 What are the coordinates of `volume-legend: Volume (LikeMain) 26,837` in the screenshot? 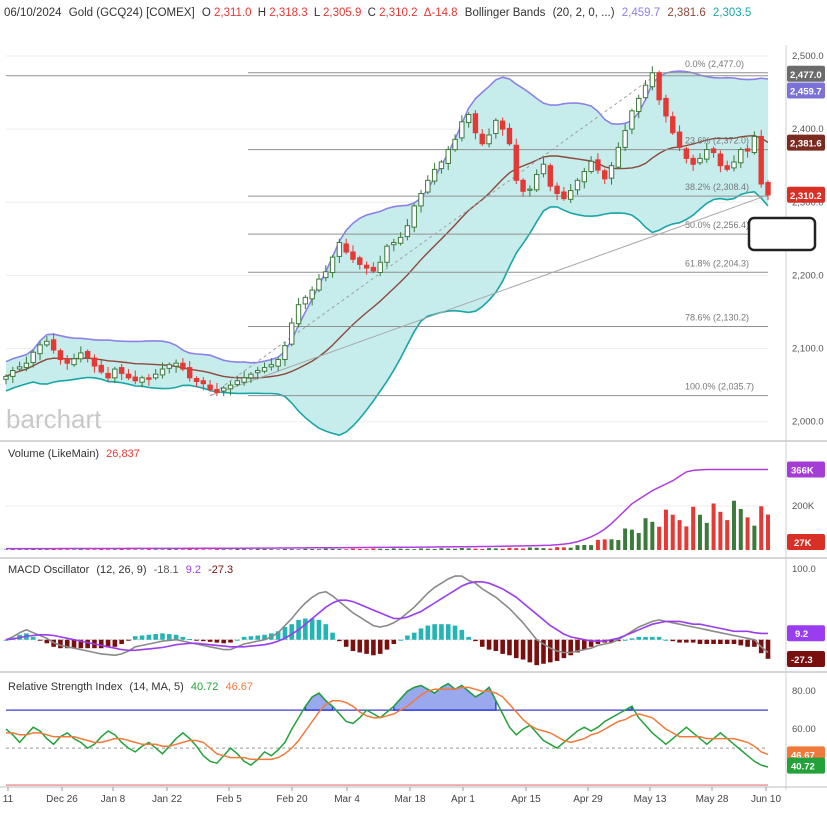 It's located at (74, 454).